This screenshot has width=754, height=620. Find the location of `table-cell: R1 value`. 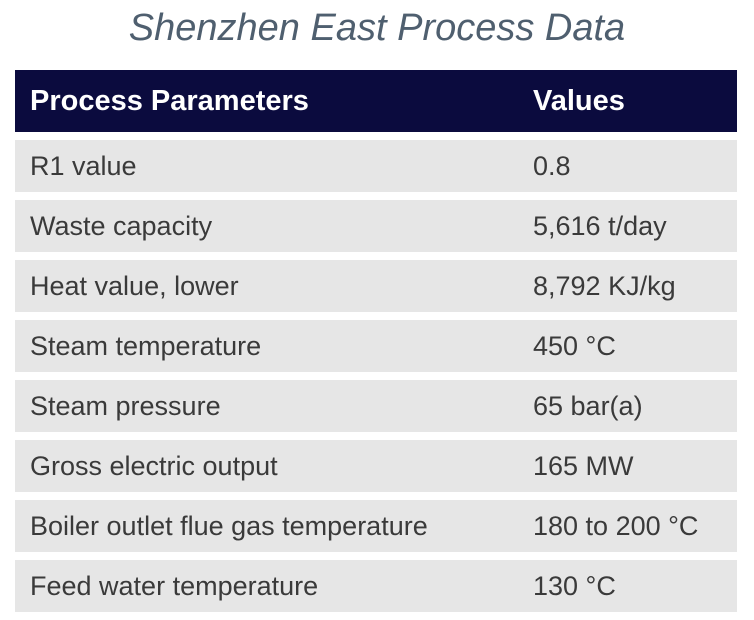

table-cell: R1 value is located at coordinates (83, 165).